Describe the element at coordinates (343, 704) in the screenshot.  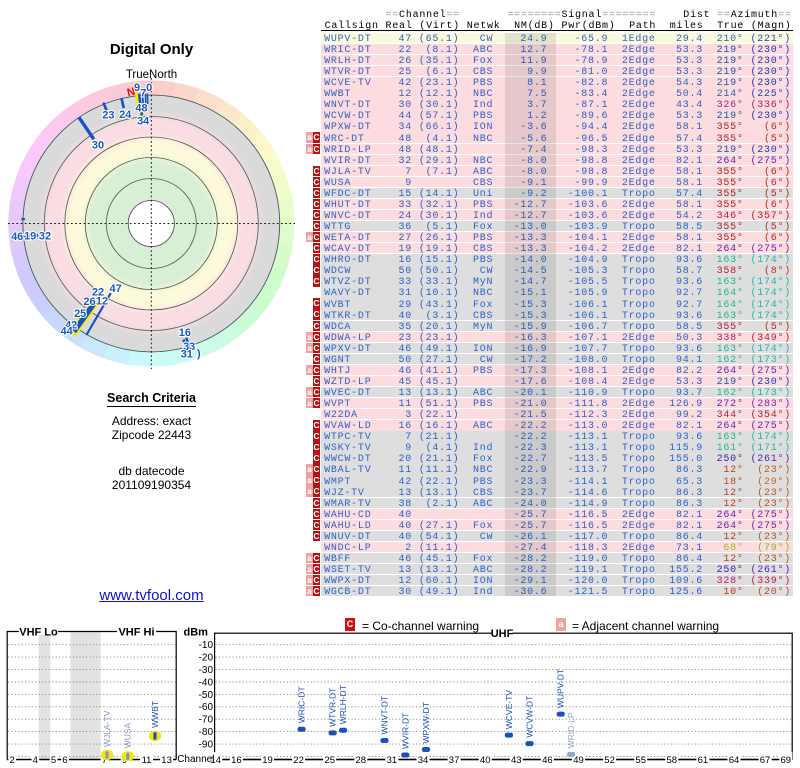
I see `svg-text: WRLH-DT` at that location.